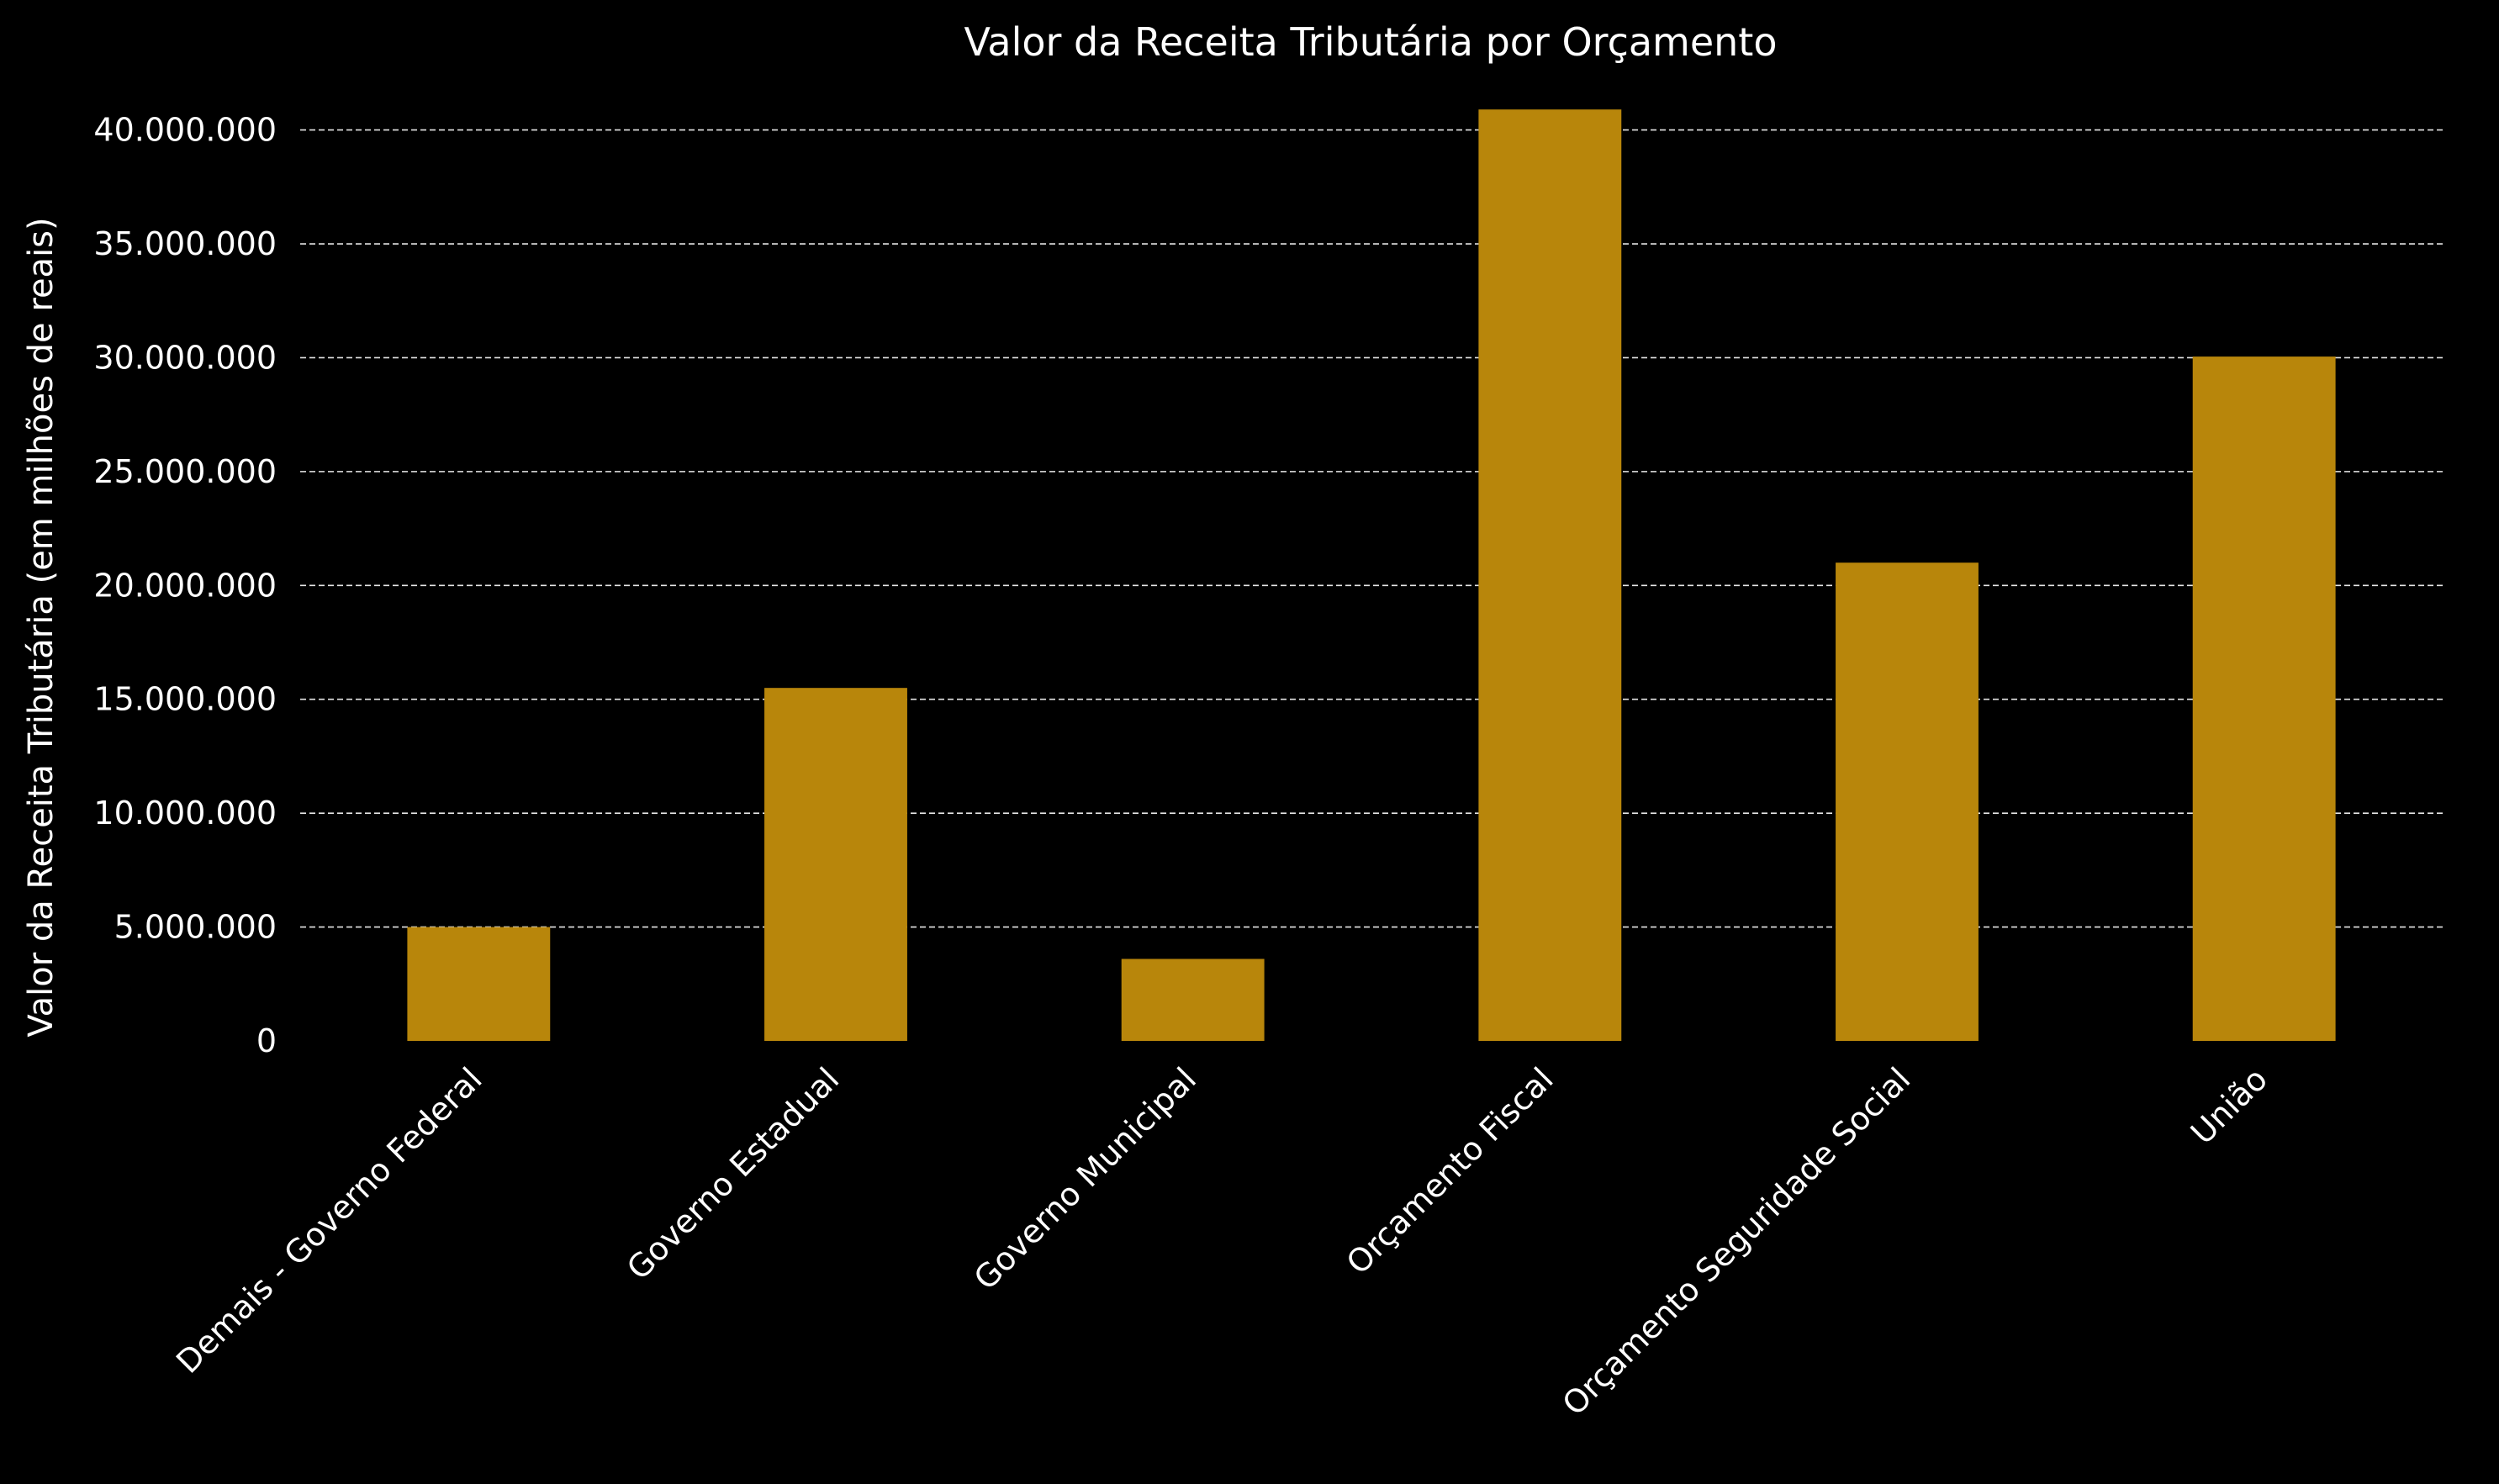 This screenshot has height=1484, width=2499. What do you see at coordinates (185, 699) in the screenshot?
I see `y-tick-label: 15.000.000` at bounding box center [185, 699].